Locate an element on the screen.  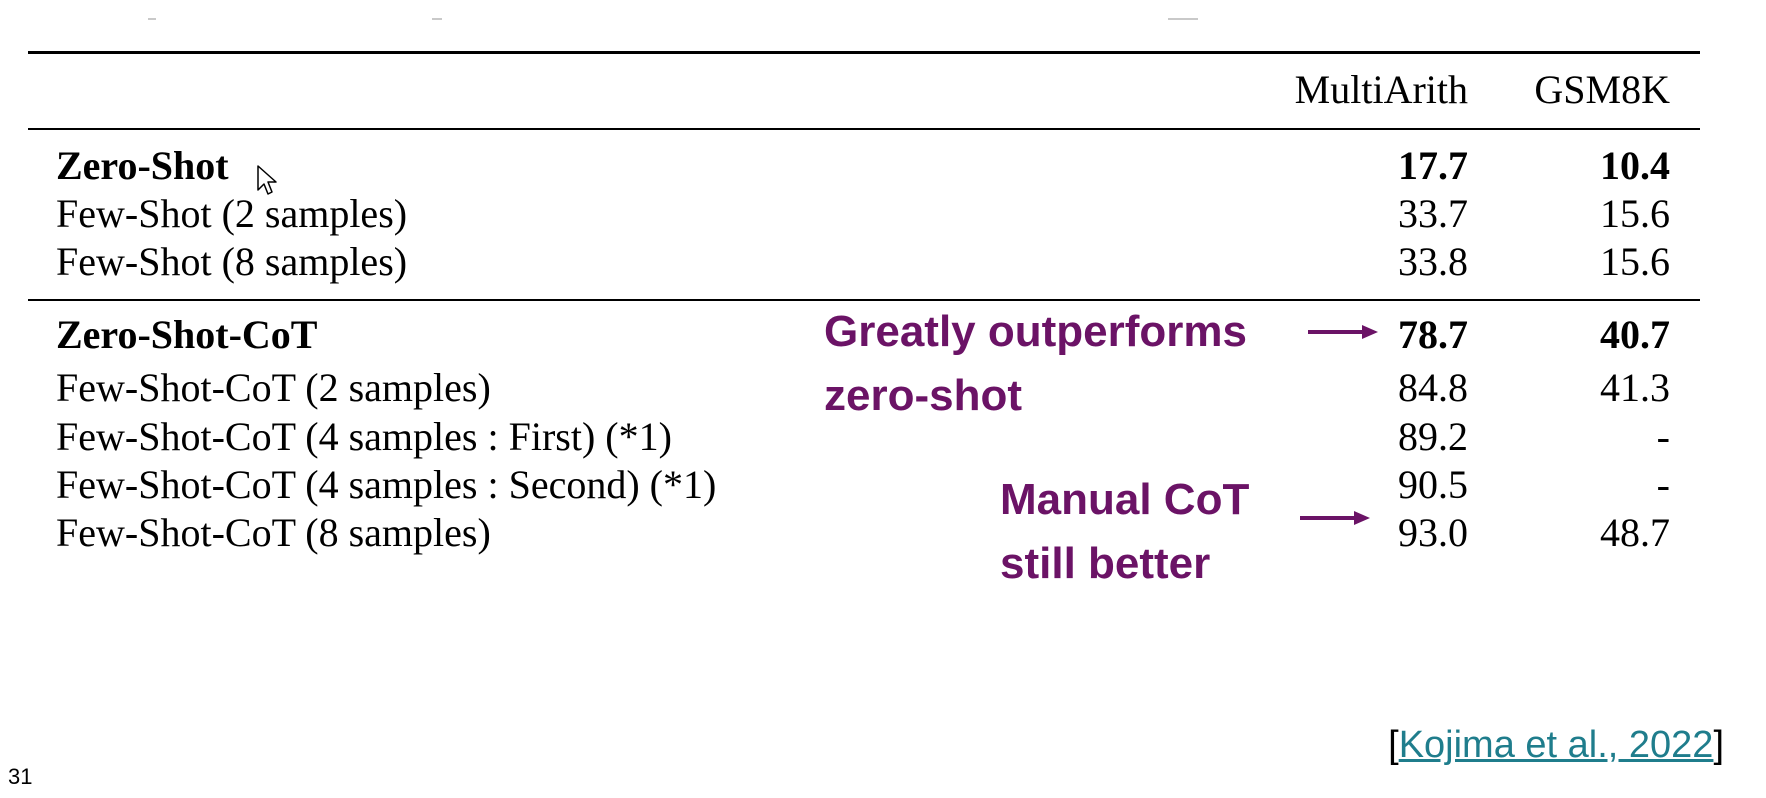
row-multiarith-zero-shot-cot: 78.7 is located at coordinates (1433, 334).